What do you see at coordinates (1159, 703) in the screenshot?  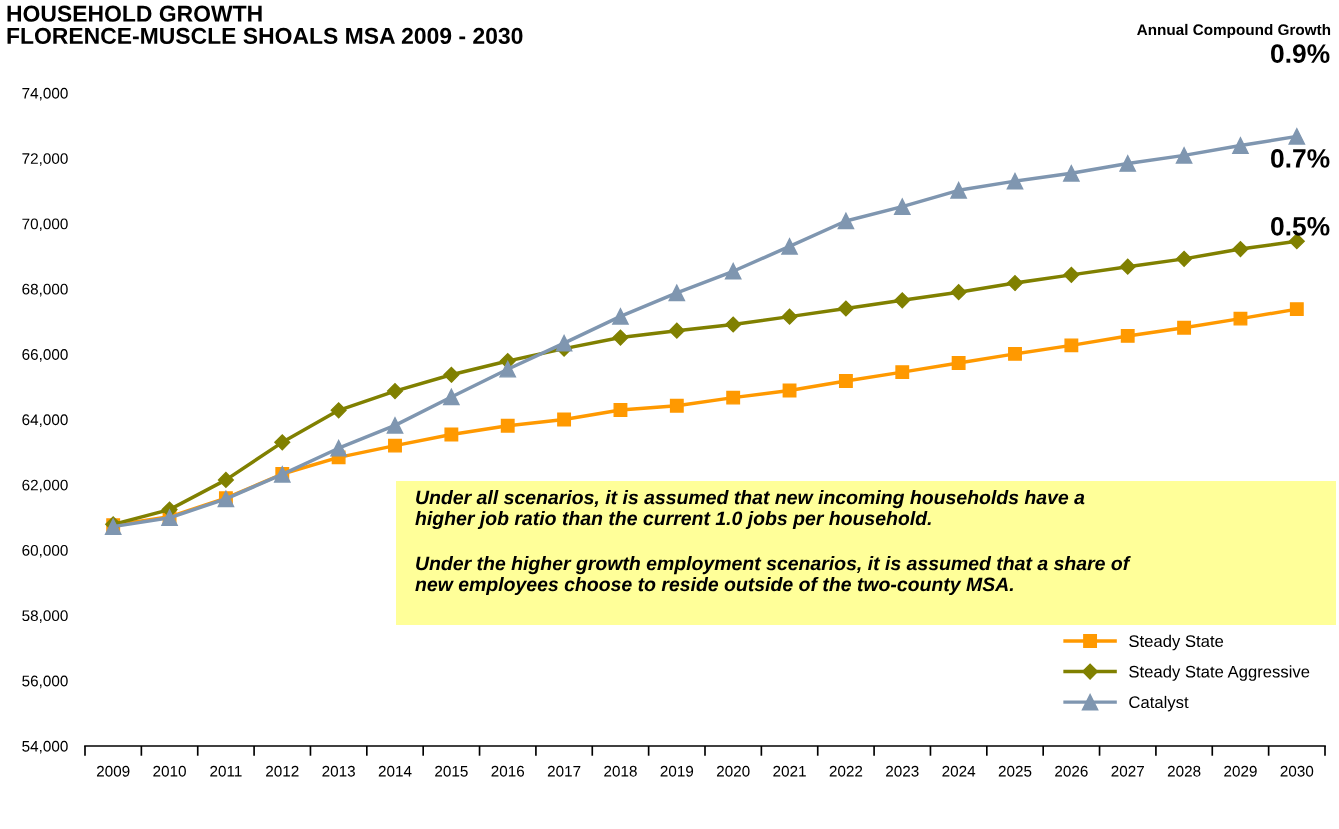 I see `legend-label: Catalyst` at bounding box center [1159, 703].